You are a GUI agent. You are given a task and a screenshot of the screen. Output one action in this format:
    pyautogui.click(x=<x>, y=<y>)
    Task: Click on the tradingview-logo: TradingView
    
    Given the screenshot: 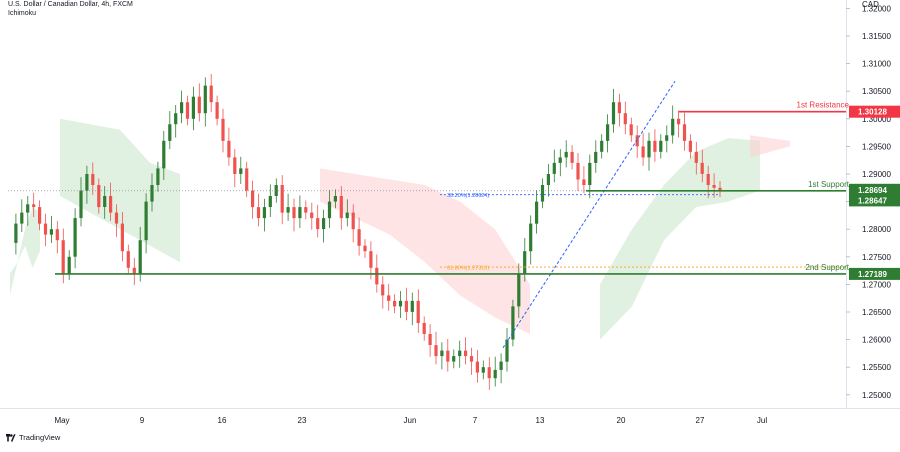 What is the action you would take?
    pyautogui.click(x=33, y=437)
    